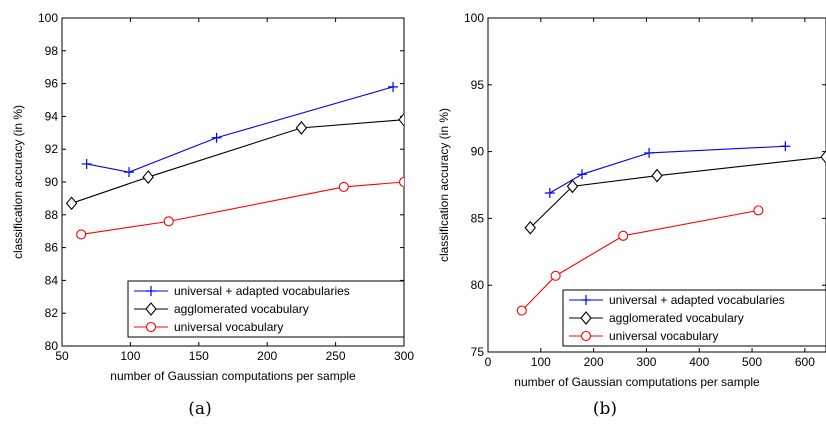 This screenshot has width=826, height=428. I want to click on x-tick-label: 600, so click(805, 362).